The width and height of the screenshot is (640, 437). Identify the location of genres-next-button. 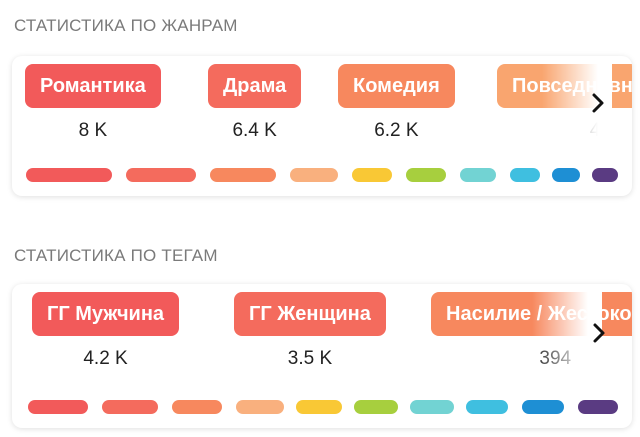
(598, 103).